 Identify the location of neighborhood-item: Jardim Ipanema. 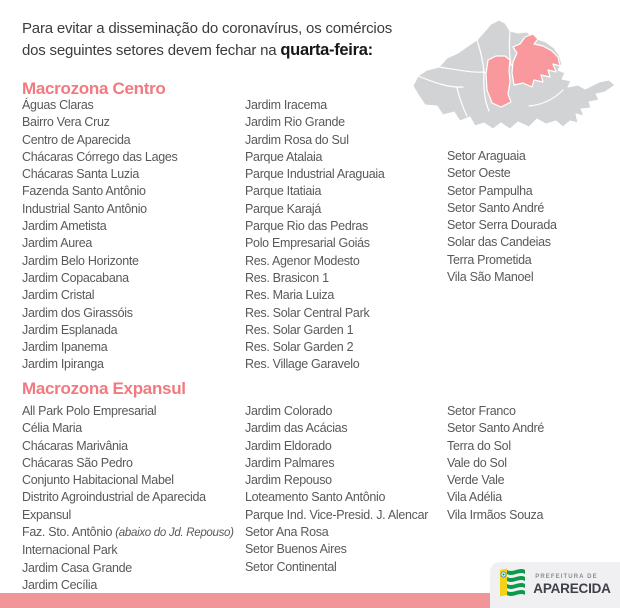
(65, 347).